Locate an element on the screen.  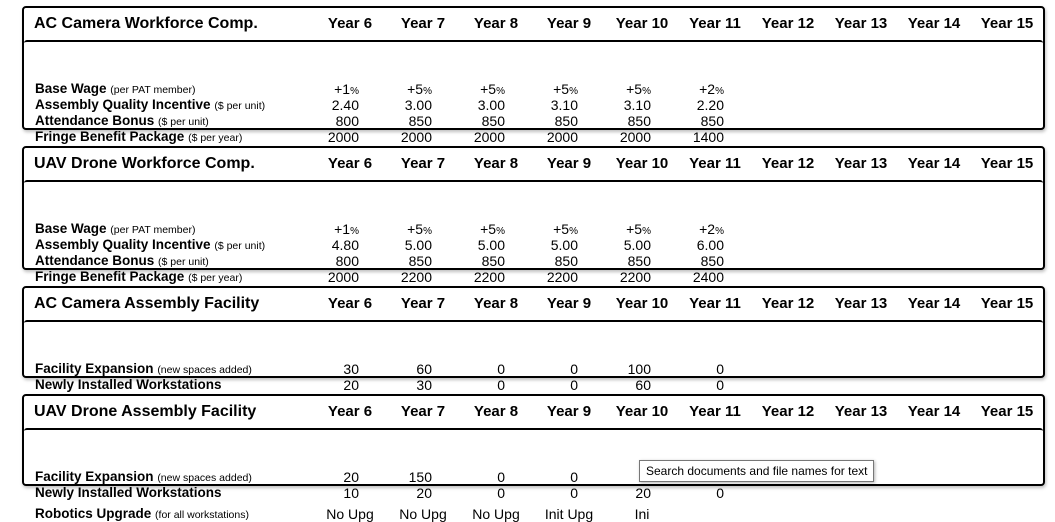
value-text: 5.00 is located at coordinates (637, 245).